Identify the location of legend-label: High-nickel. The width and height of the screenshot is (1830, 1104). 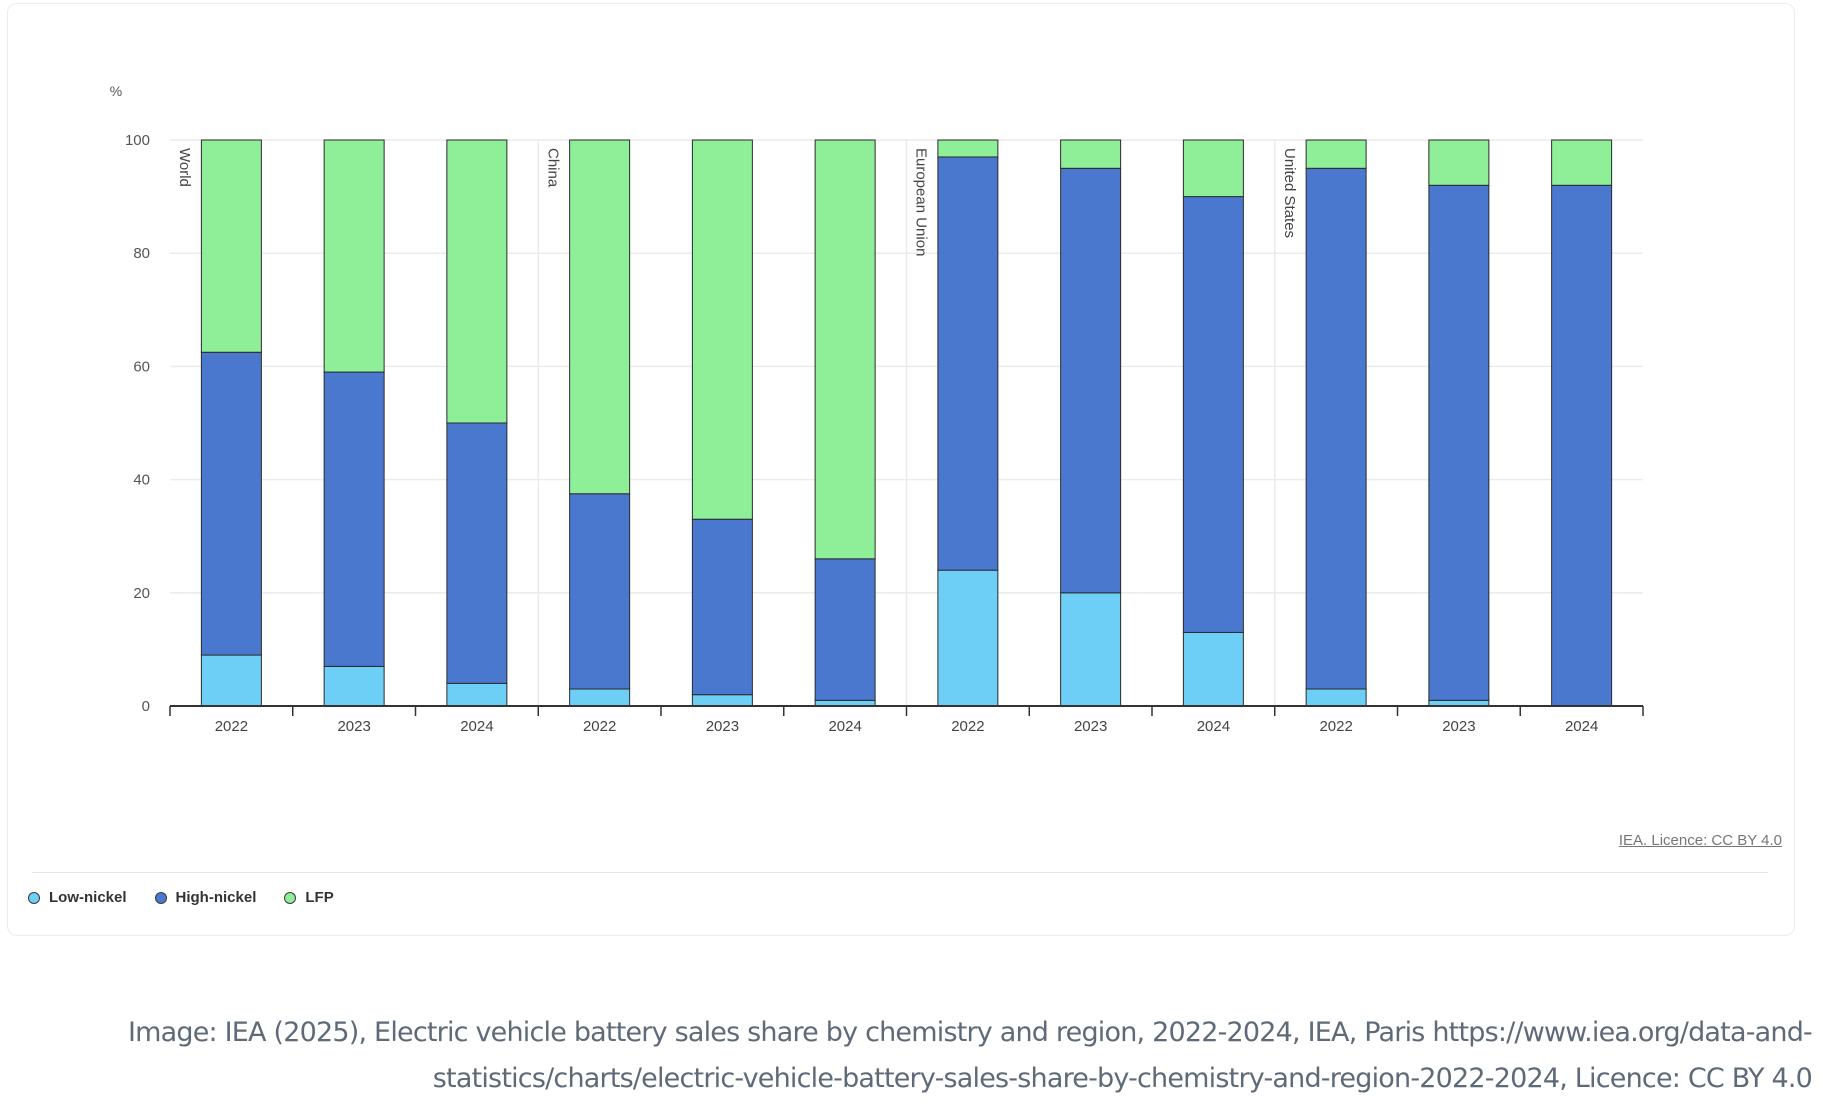
(216, 897).